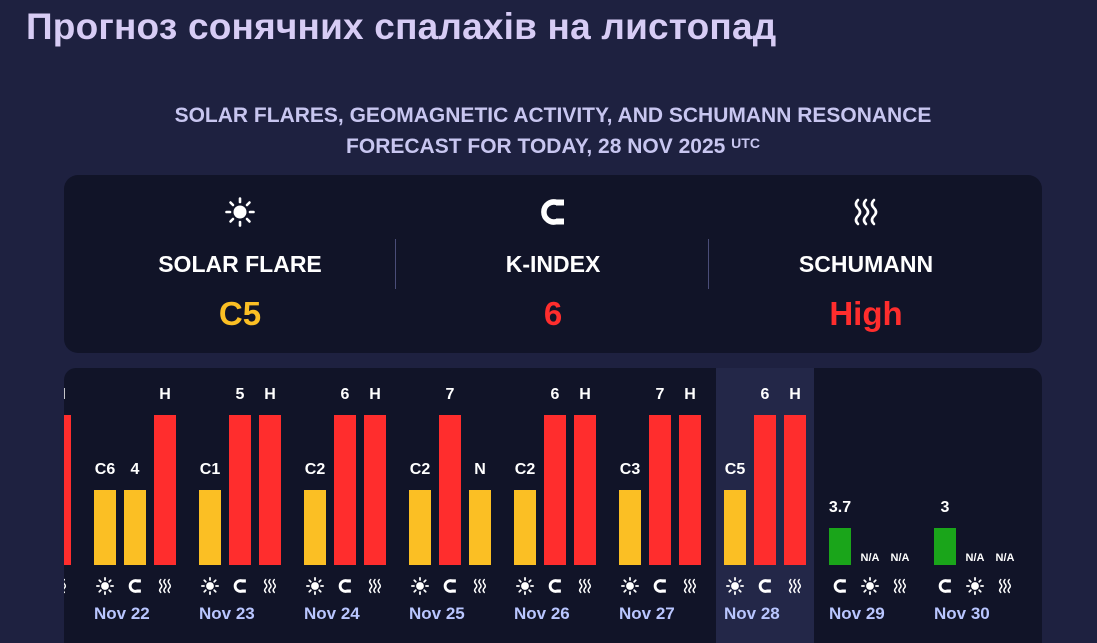 The image size is (1097, 643). What do you see at coordinates (630, 527) in the screenshot?
I see `day-nov-27-flare-bar` at bounding box center [630, 527].